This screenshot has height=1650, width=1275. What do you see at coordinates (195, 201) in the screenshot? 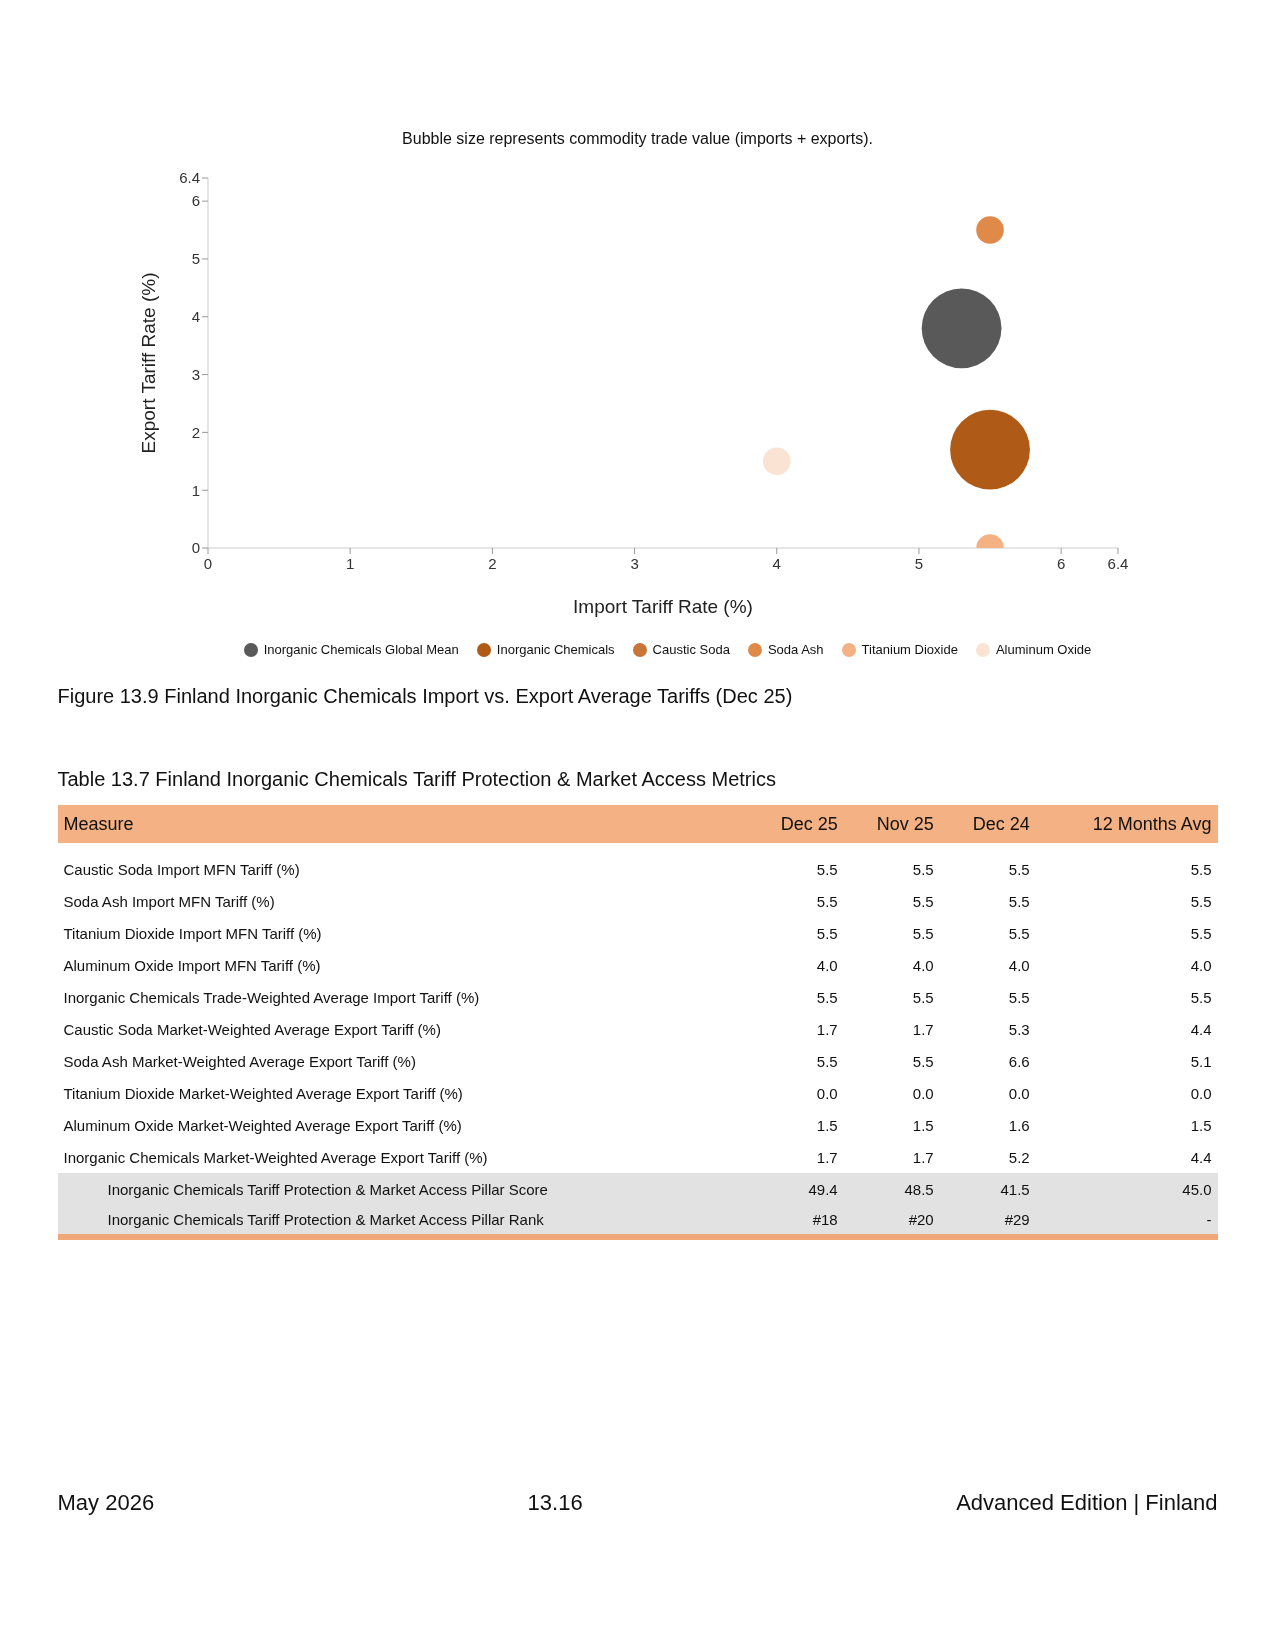
I see `y-tick-label: 6` at bounding box center [195, 201].